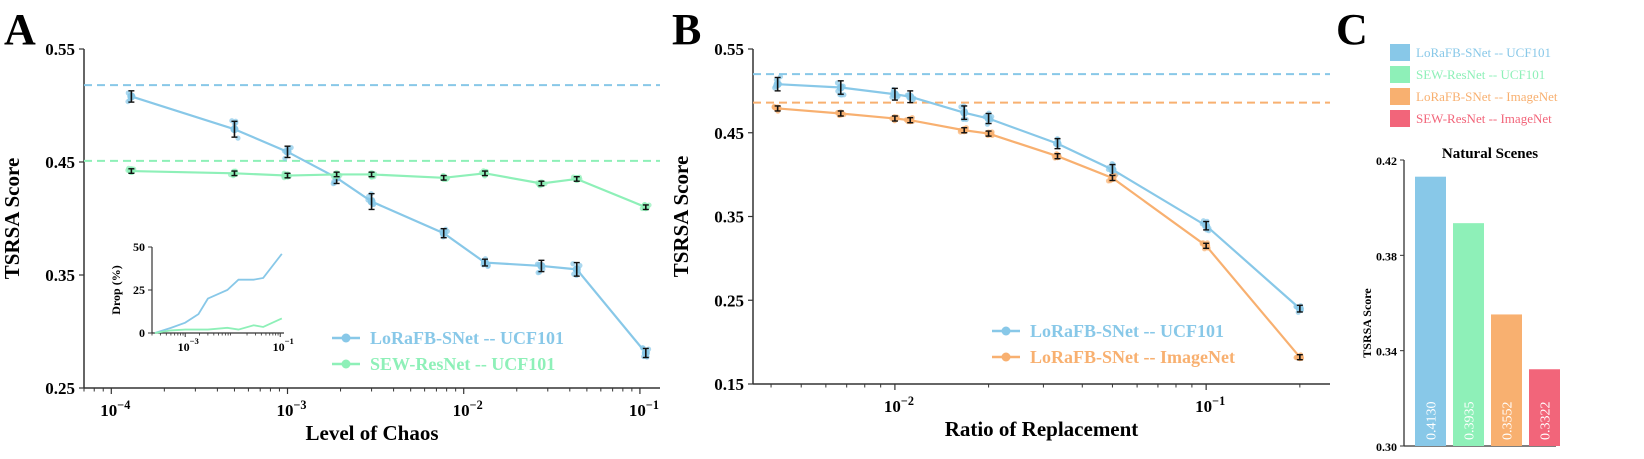 This screenshot has height=459, width=1644. Describe the element at coordinates (1386, 161) in the screenshot. I see `y-tick-label: 0.42` at that location.